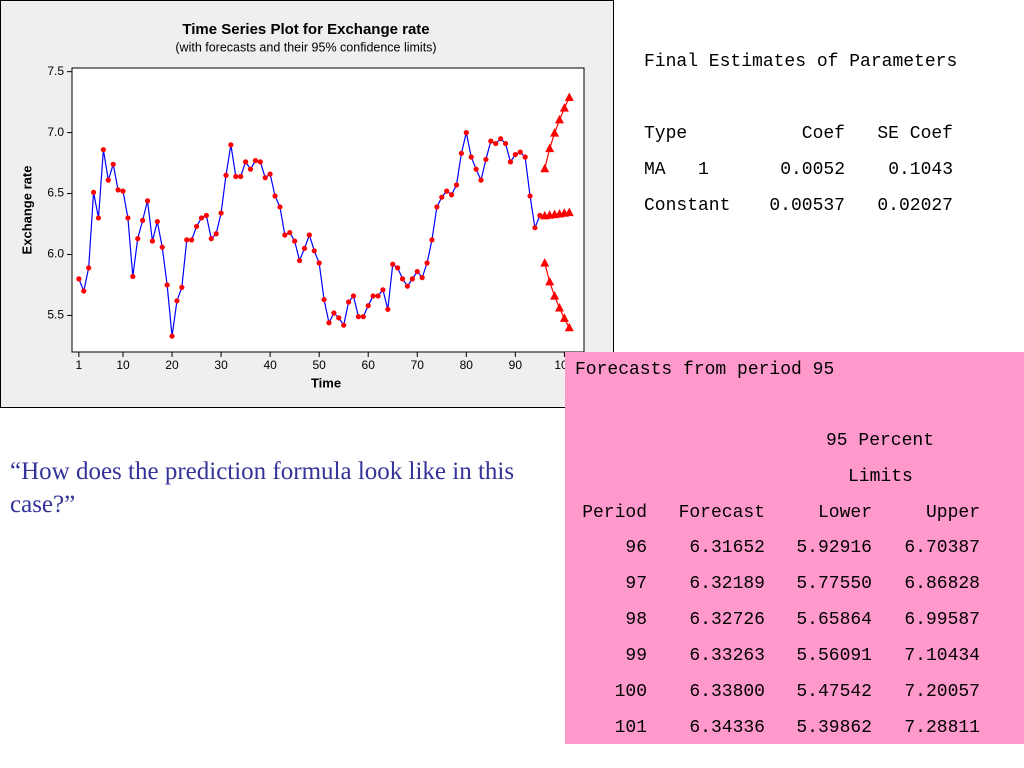  Describe the element at coordinates (705, 370) in the screenshot. I see `table-title: Forecasts from period 95` at that location.